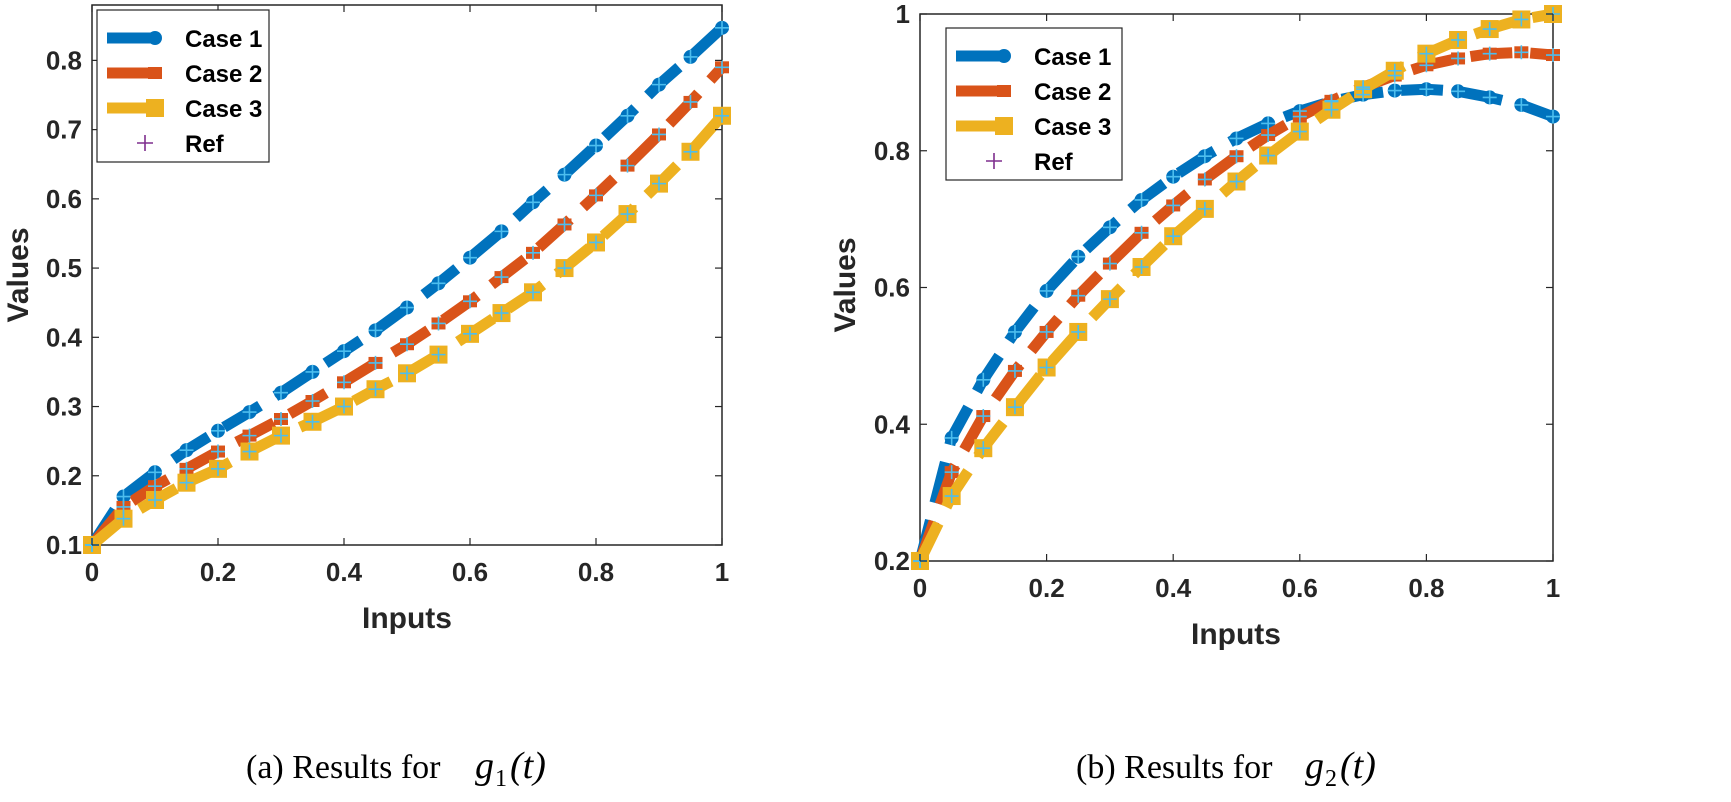  I want to click on x-tick-label: 0.4, so click(1173, 588).